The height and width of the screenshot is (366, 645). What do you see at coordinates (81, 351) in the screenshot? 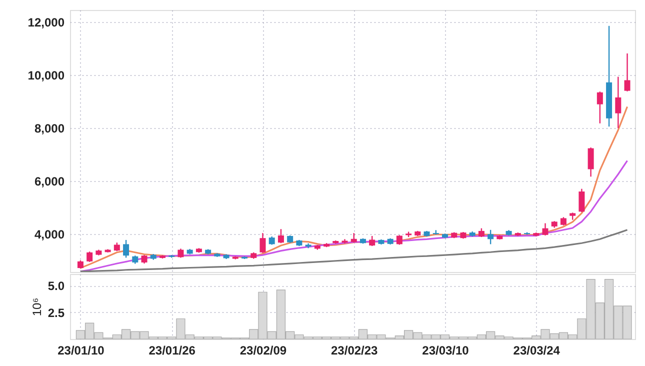
I see `x-tick-label: 23/01/10` at bounding box center [81, 351].